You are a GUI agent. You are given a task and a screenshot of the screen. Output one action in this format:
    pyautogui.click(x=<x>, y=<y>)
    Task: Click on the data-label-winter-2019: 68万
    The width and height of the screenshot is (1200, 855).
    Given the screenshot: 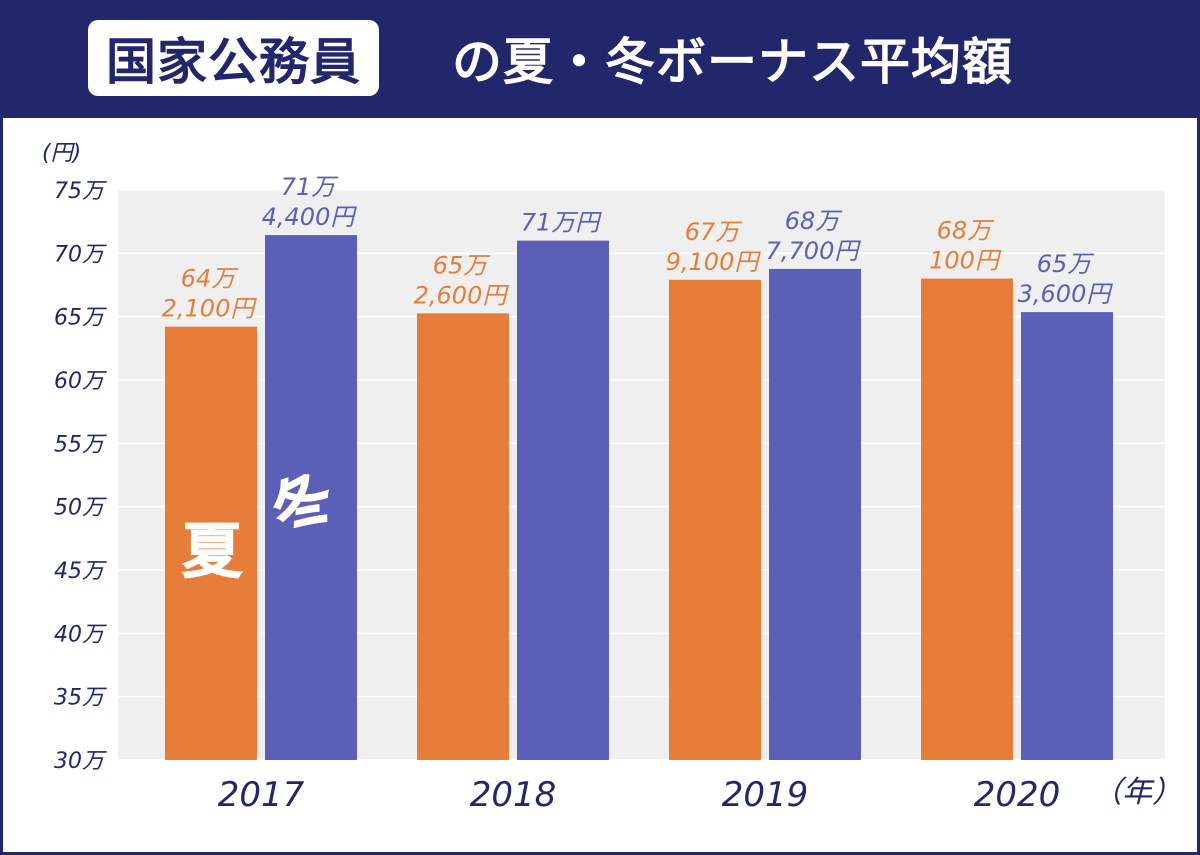 What is the action you would take?
    pyautogui.click(x=814, y=221)
    